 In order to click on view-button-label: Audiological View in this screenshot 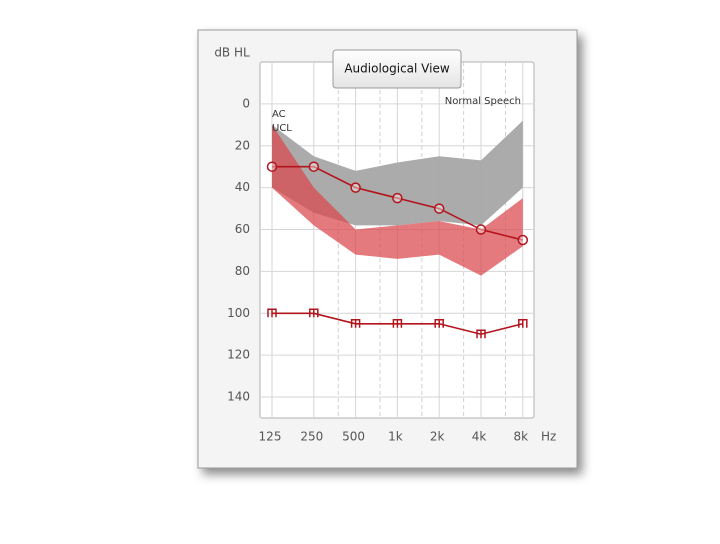, I will do `click(396, 69)`.